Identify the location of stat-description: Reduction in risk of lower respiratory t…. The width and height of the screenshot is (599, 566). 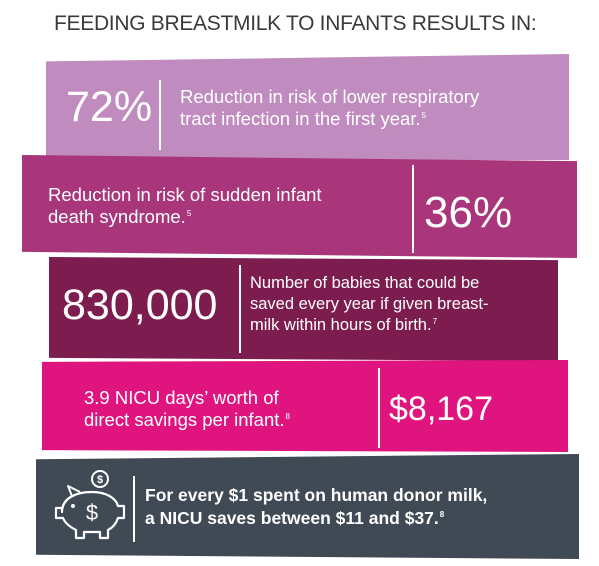
(329, 108).